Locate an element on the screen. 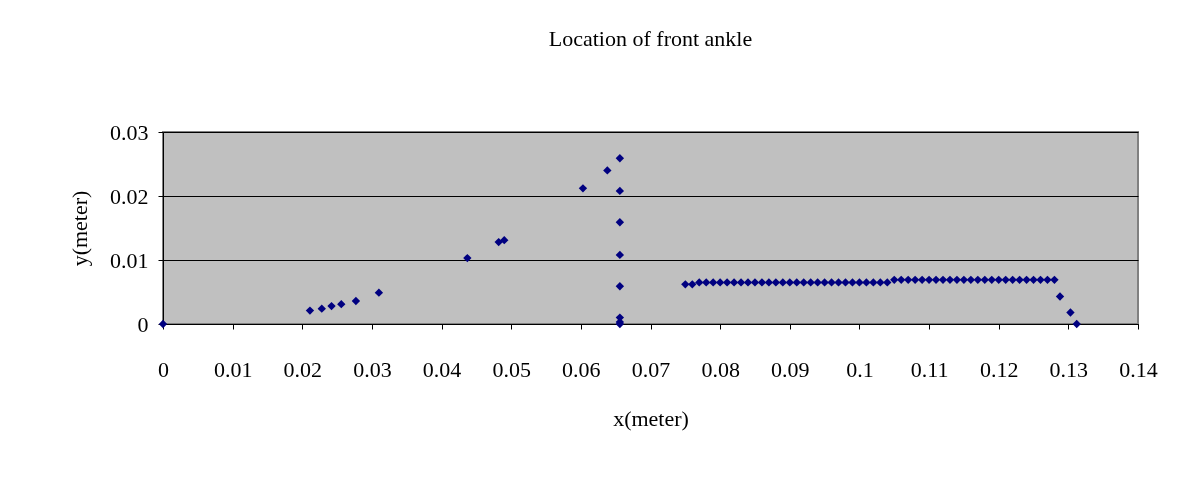 This screenshot has width=1183, height=478. x-tick-label: 0.11 is located at coordinates (929, 369).